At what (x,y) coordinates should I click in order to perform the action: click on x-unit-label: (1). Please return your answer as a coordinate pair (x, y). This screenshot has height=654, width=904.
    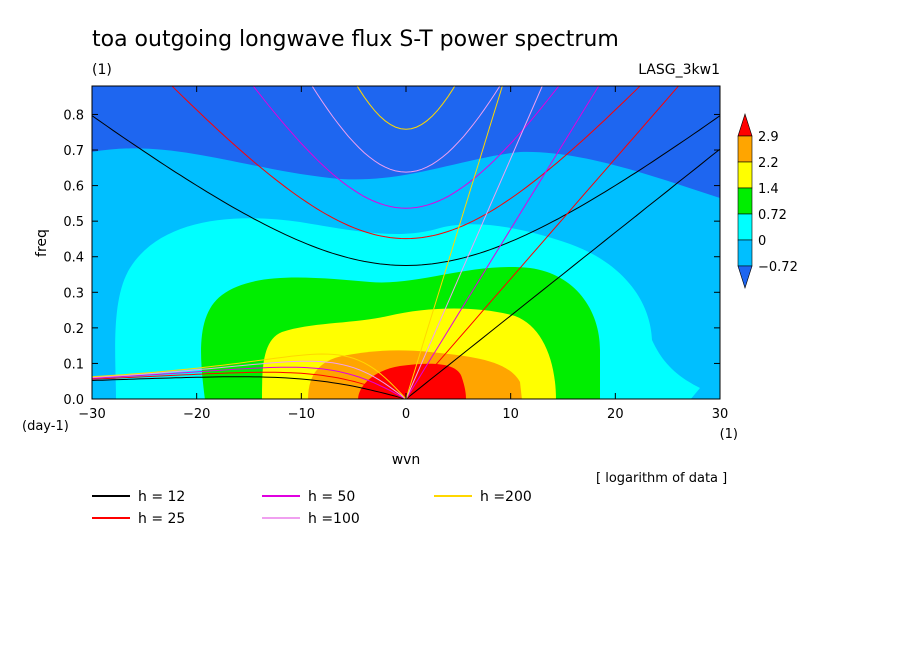
    Looking at the image, I should click on (729, 434).